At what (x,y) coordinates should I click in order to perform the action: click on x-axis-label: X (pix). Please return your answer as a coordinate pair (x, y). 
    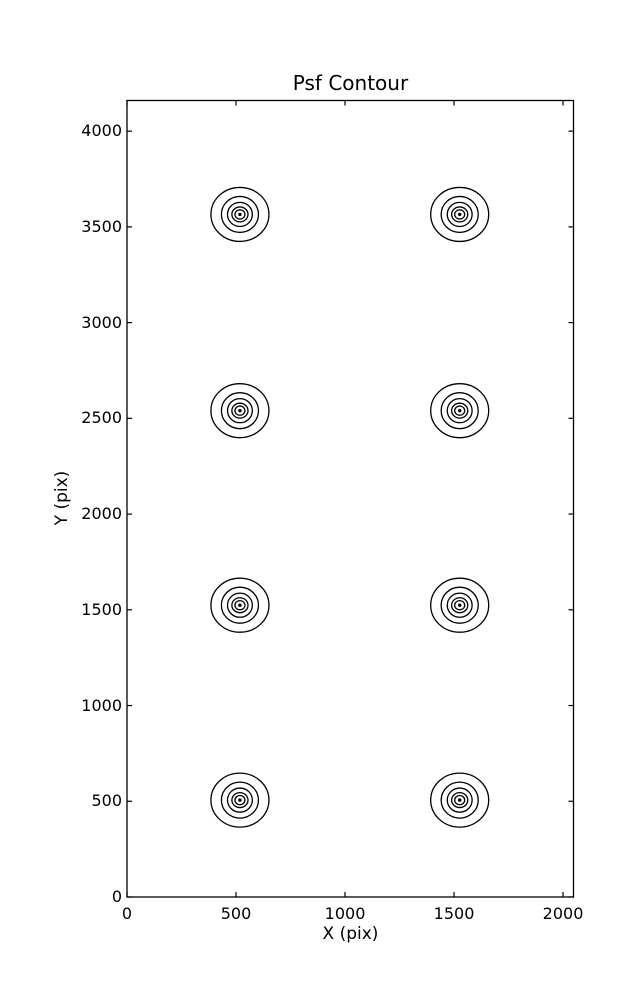
    Looking at the image, I should click on (350, 934).